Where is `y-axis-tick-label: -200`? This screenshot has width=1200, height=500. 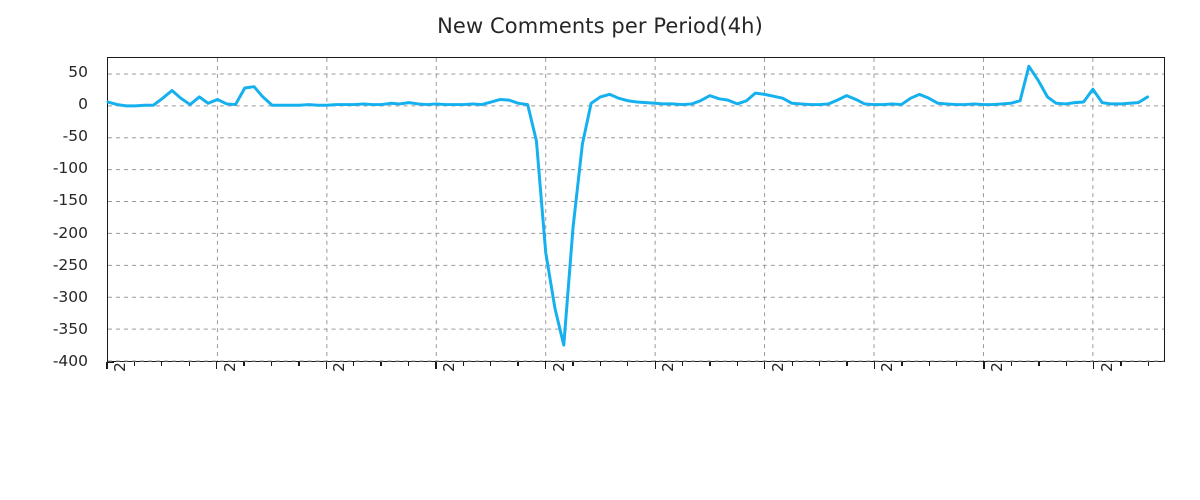 y-axis-tick-label: -200 is located at coordinates (70, 232).